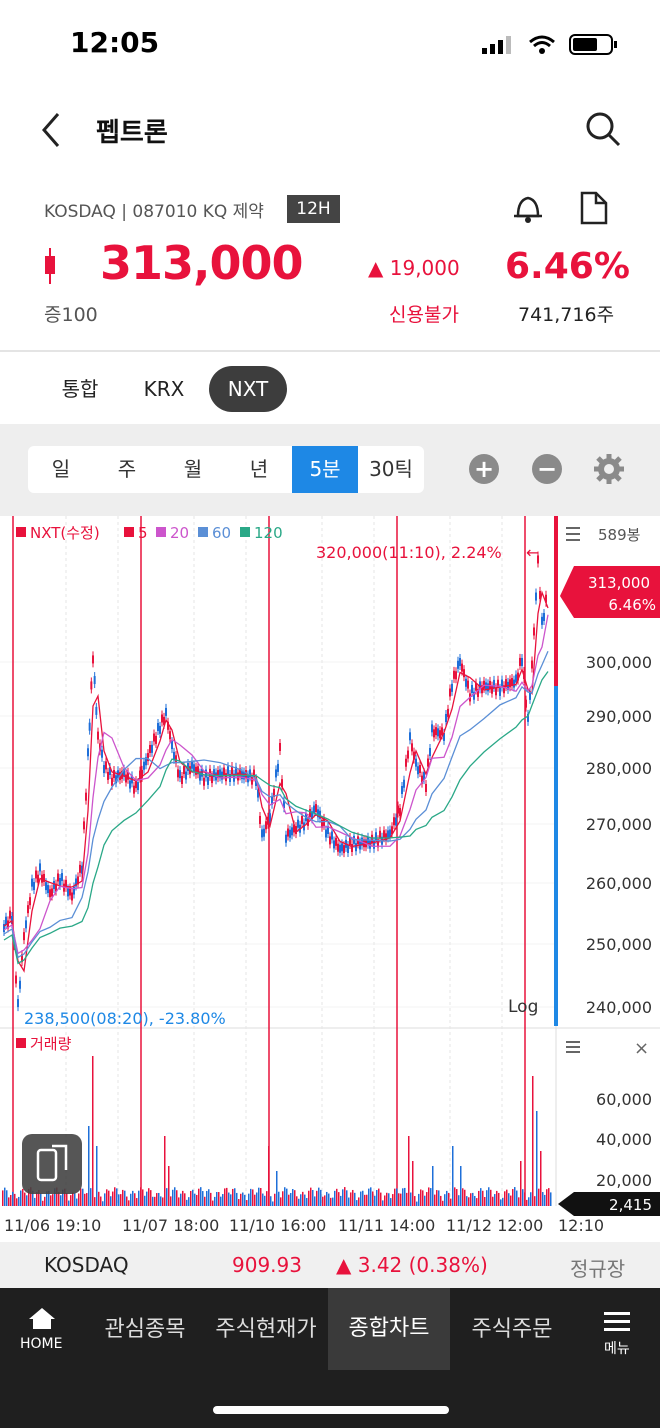 The width and height of the screenshot is (660, 1428). I want to click on x-tick: 11/06 19:10, so click(53, 1225).